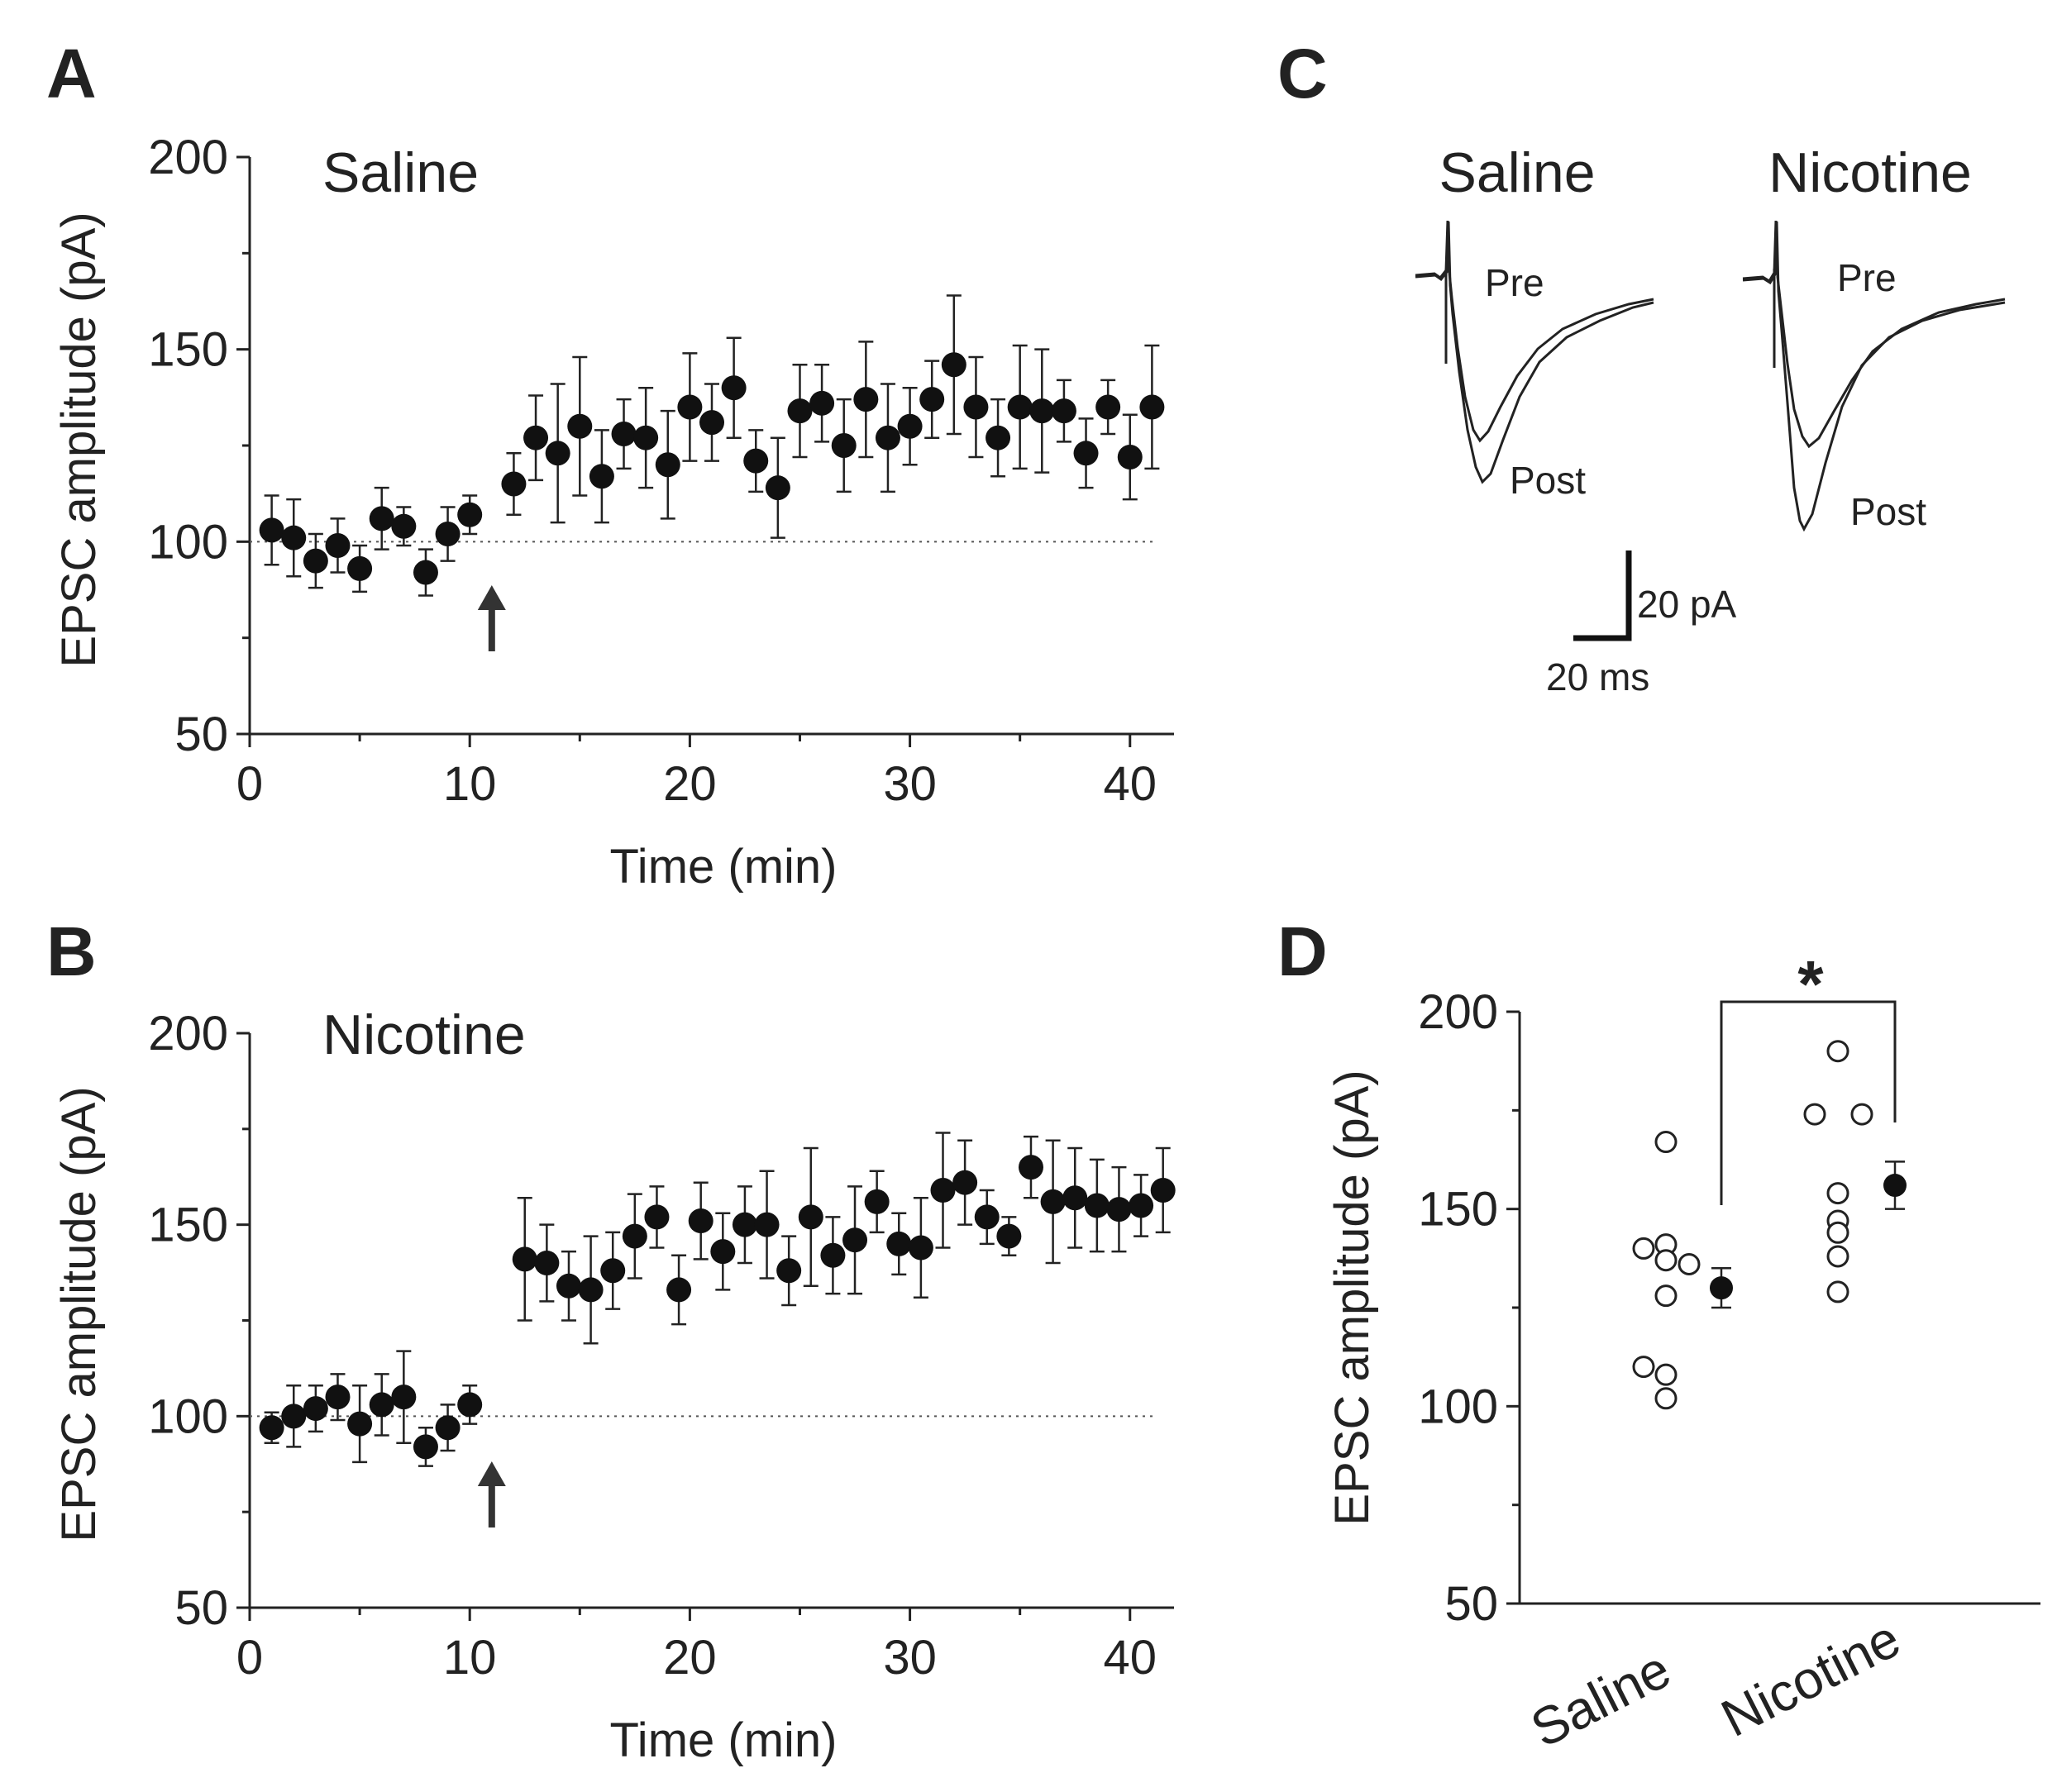  What do you see at coordinates (1687, 604) in the screenshot?
I see `scale-amp-label: 20 pA` at bounding box center [1687, 604].